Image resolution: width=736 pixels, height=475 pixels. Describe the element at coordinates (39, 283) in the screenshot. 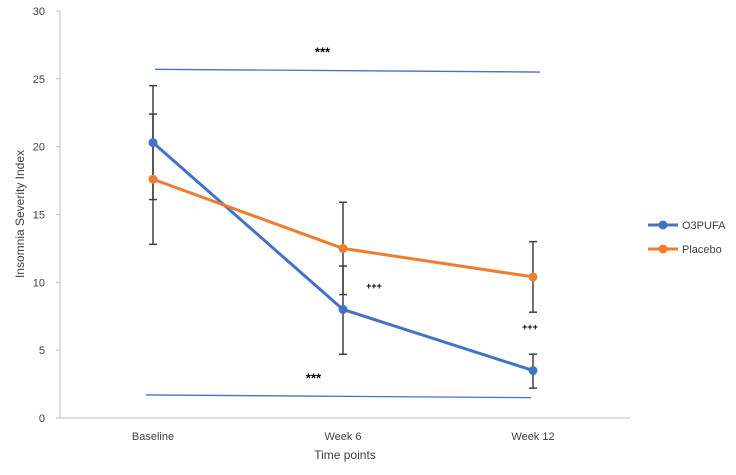

I see `y-tick-label: 10` at that location.